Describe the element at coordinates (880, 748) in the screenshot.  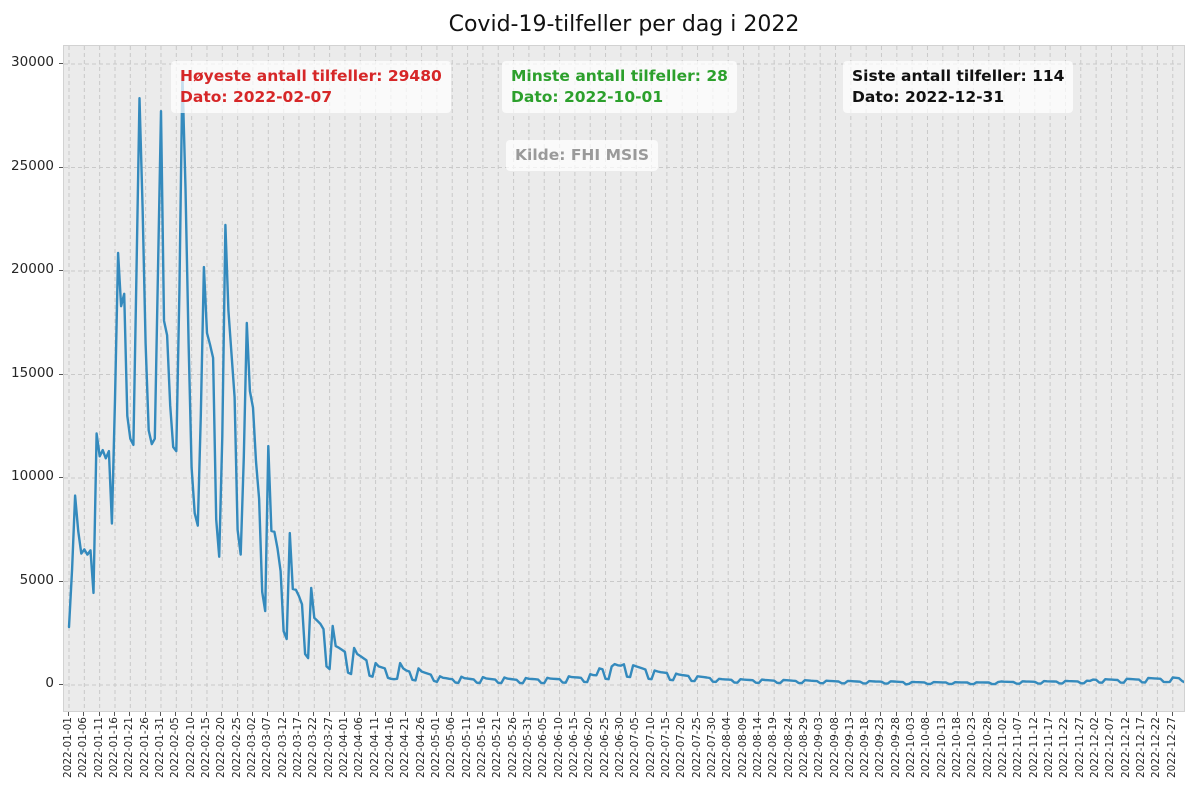
I see `x-tick-label: 2022-09-23` at that location.